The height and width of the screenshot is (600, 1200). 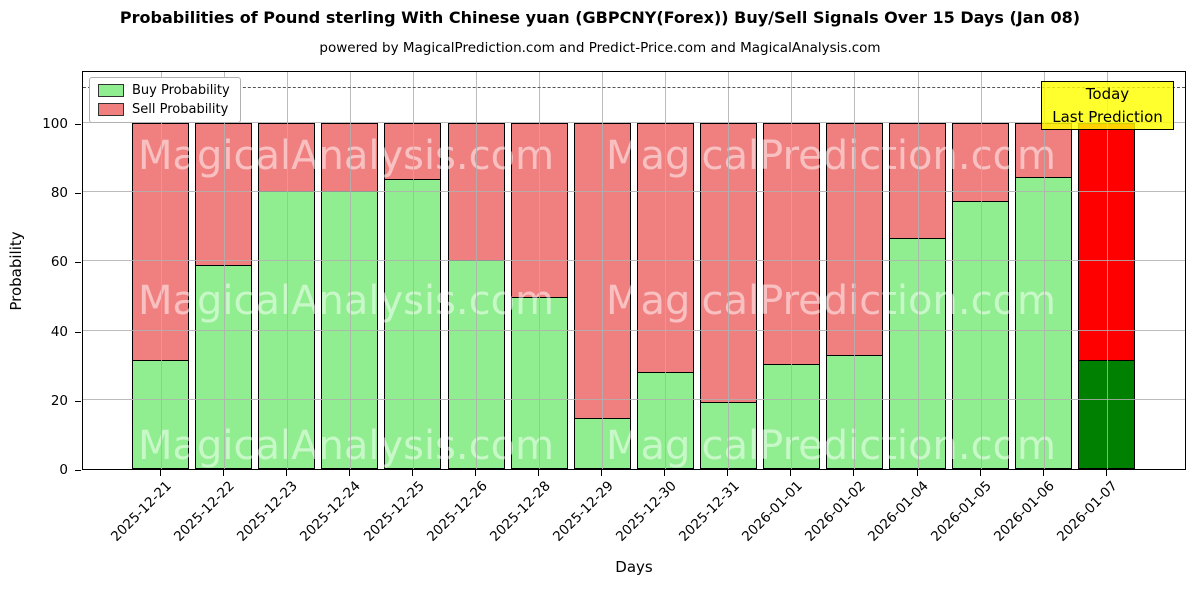 What do you see at coordinates (520, 511) in the screenshot?
I see `x-tick-label: 2025-12-28` at bounding box center [520, 511].